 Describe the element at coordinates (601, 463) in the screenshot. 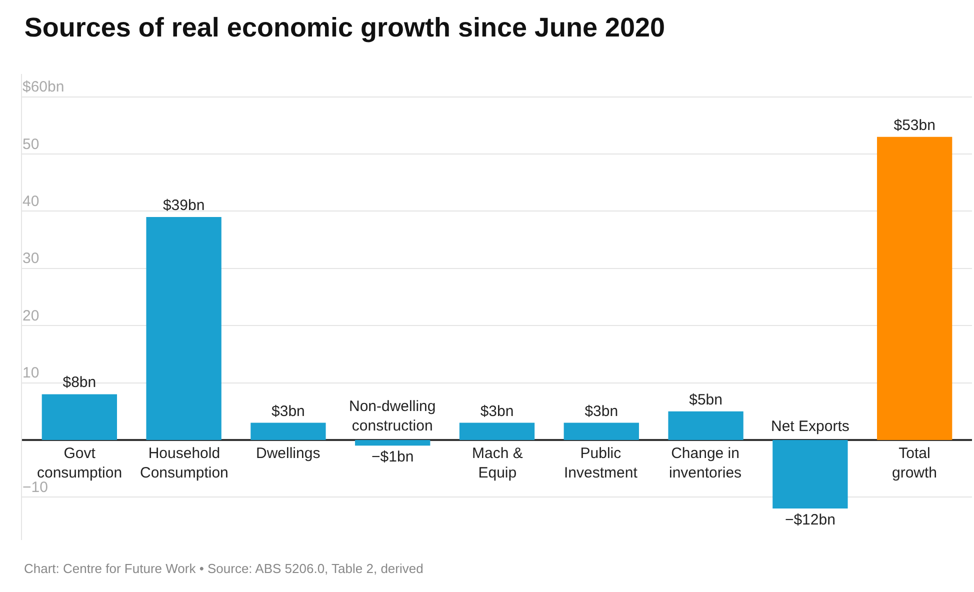

I see `x-tick-label: Public Investment` at that location.